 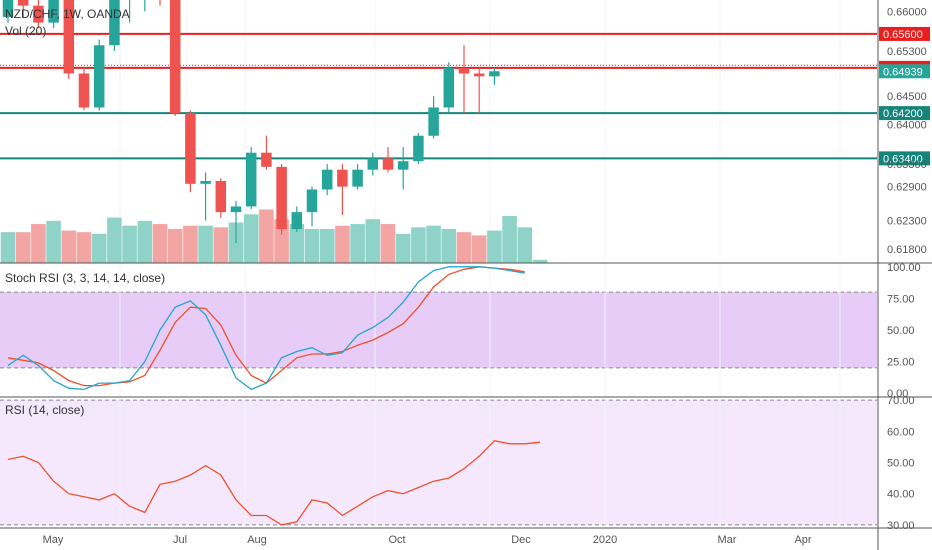 What do you see at coordinates (438, 330) in the screenshot?
I see `stoch-band` at bounding box center [438, 330].